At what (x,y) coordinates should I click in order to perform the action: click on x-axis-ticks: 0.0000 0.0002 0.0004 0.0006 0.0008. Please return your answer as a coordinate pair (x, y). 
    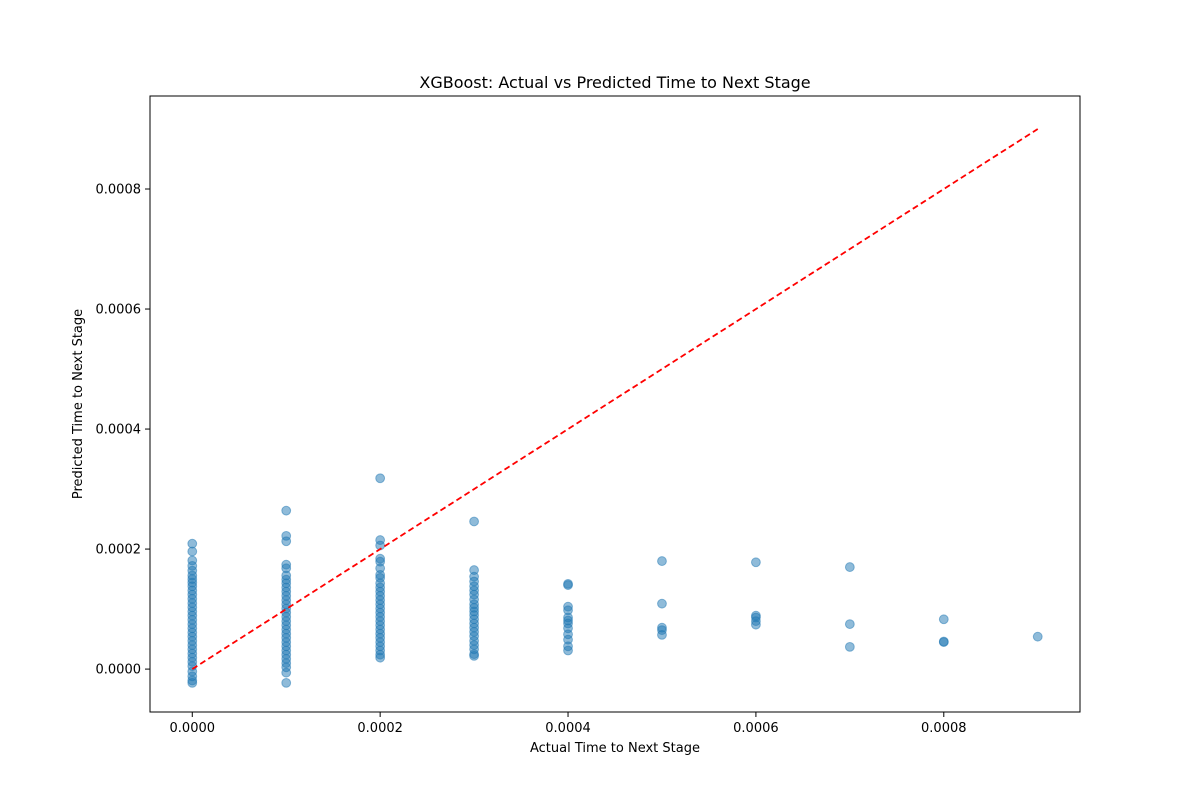
    Looking at the image, I should click on (568, 724).